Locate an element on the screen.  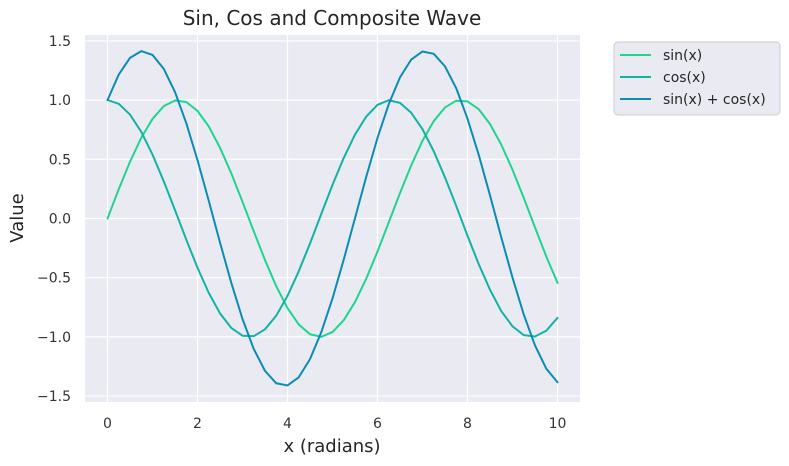
legend-label: sin(x) + cos(x) is located at coordinates (714, 100).